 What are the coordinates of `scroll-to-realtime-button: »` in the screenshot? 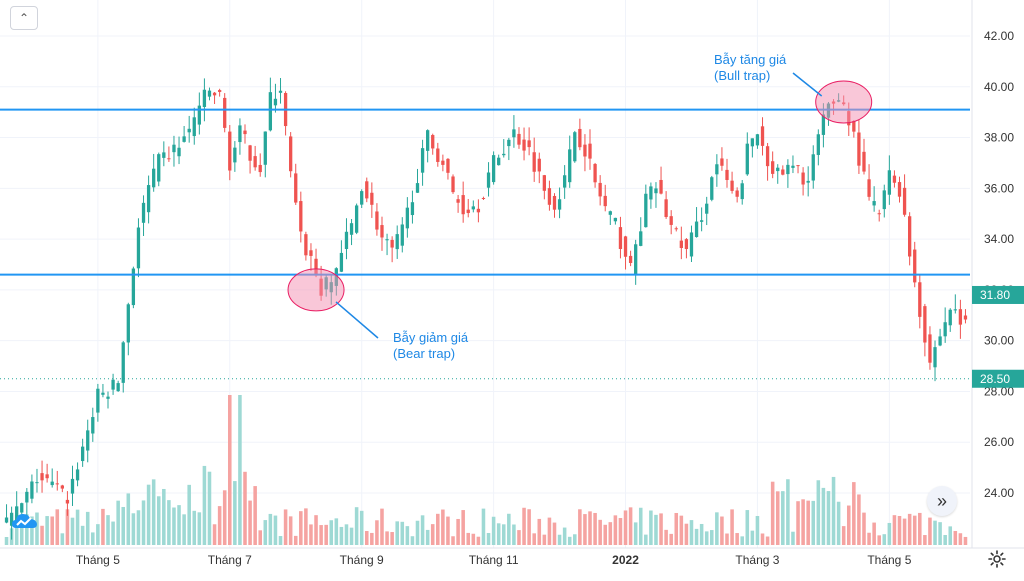 It's located at (942, 501).